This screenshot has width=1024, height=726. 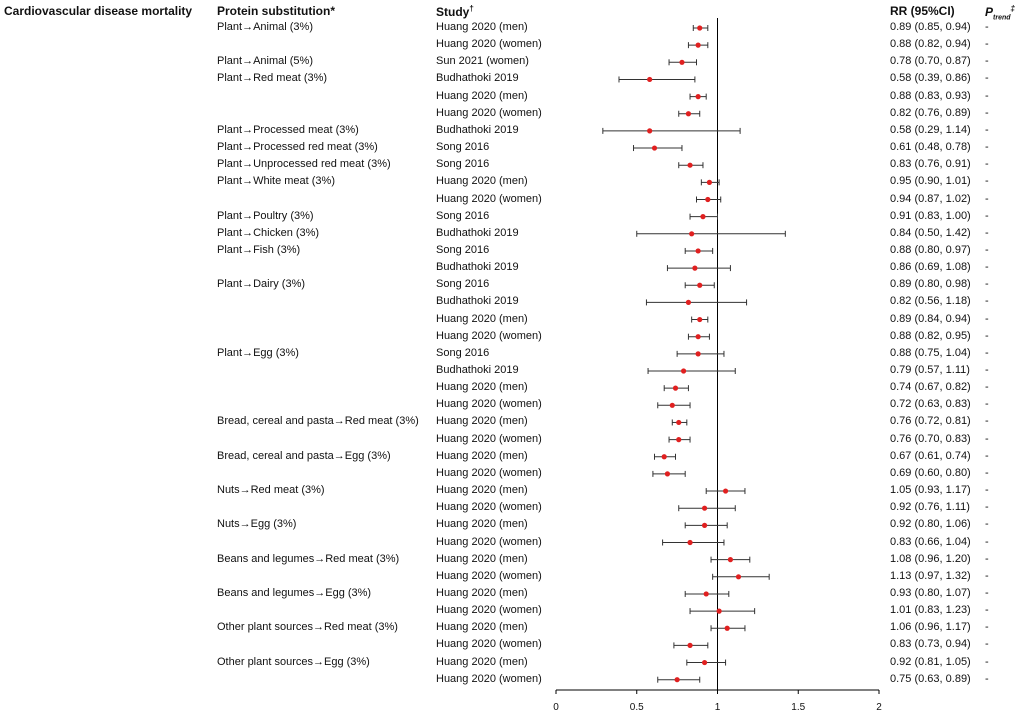 What do you see at coordinates (1002, 18) in the screenshot?
I see `ptrend-header-sub: trend` at bounding box center [1002, 18].